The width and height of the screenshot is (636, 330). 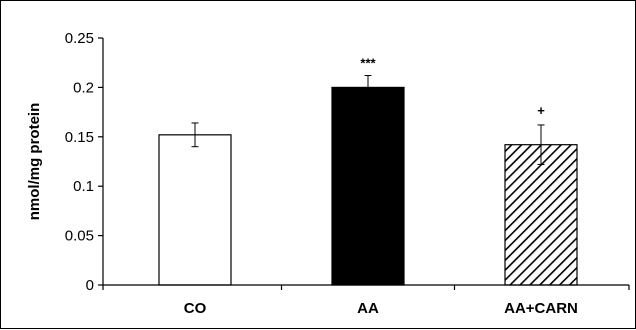 What do you see at coordinates (541, 215) in the screenshot?
I see `bar-aa-carn` at bounding box center [541, 215].